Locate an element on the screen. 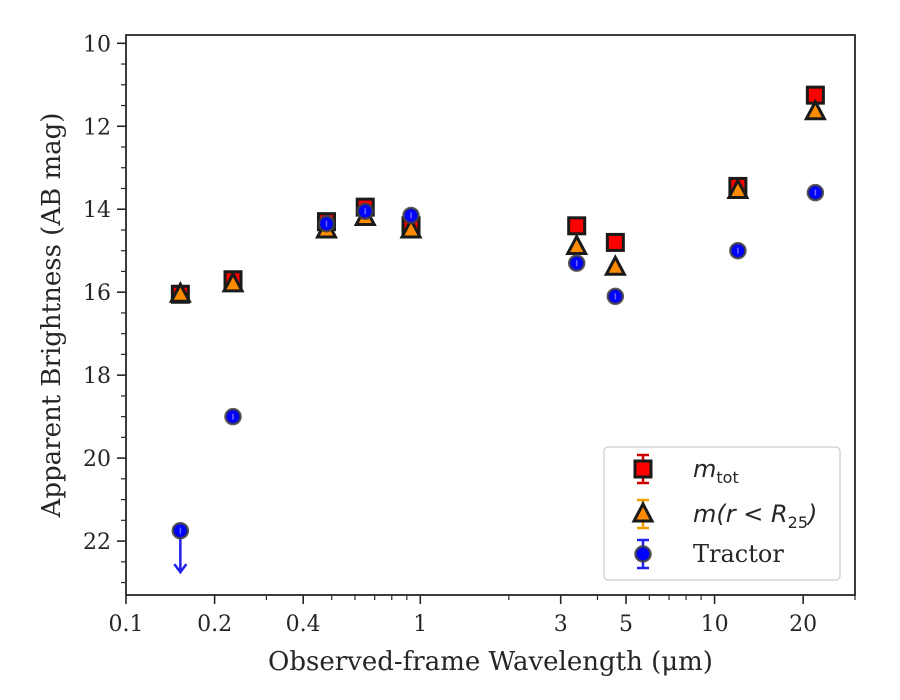  legend-box is located at coordinates (722, 513).